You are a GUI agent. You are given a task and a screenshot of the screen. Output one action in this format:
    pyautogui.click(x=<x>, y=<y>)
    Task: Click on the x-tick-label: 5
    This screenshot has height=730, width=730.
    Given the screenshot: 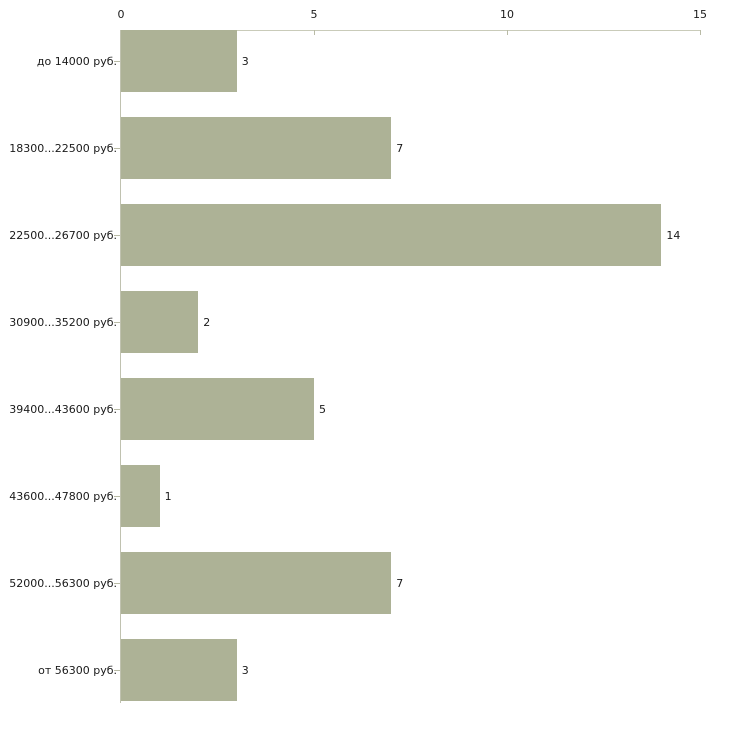 What is the action you would take?
    pyautogui.click(x=314, y=14)
    